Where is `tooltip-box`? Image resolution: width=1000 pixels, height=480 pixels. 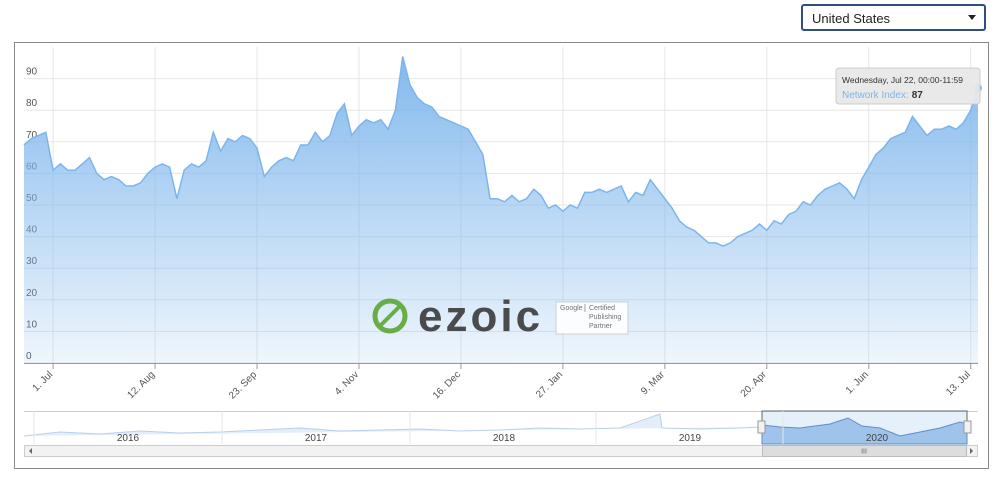 tooltip-box is located at coordinates (908, 86).